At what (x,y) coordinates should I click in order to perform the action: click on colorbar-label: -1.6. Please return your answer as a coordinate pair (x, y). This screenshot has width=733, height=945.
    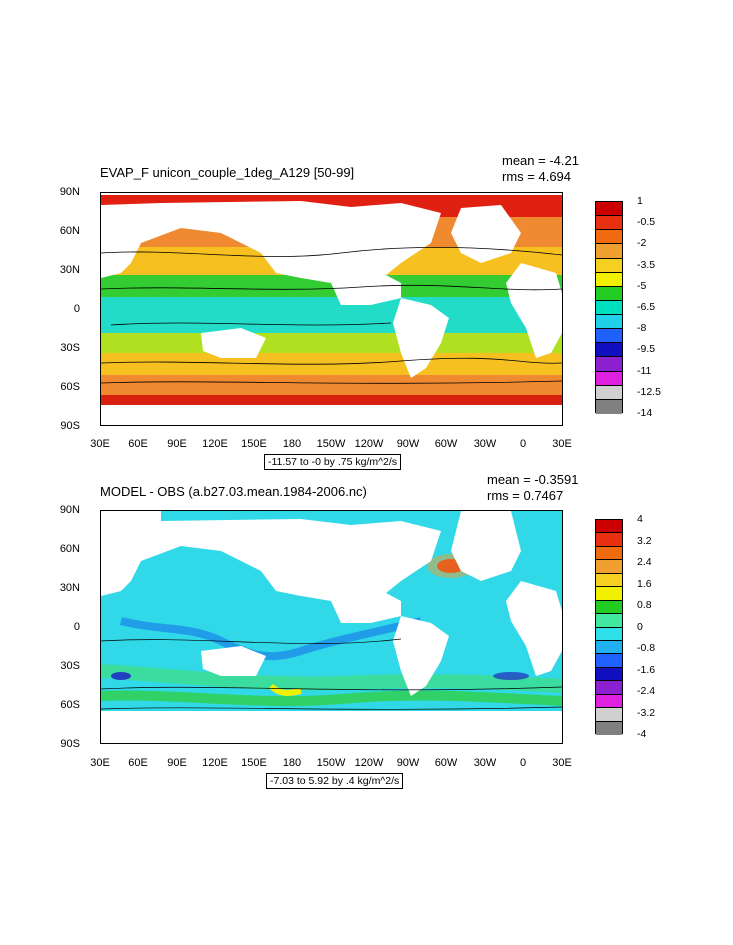
    Looking at the image, I should click on (646, 669).